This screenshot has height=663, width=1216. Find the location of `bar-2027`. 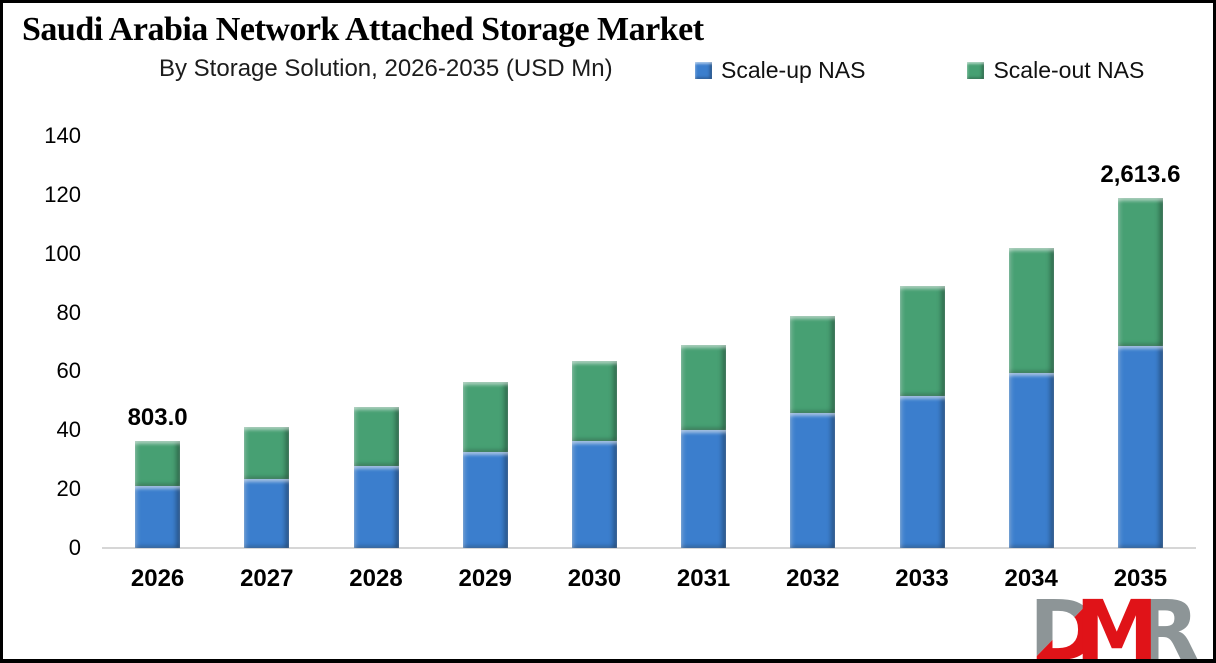

bar-2027 is located at coordinates (267, 487).